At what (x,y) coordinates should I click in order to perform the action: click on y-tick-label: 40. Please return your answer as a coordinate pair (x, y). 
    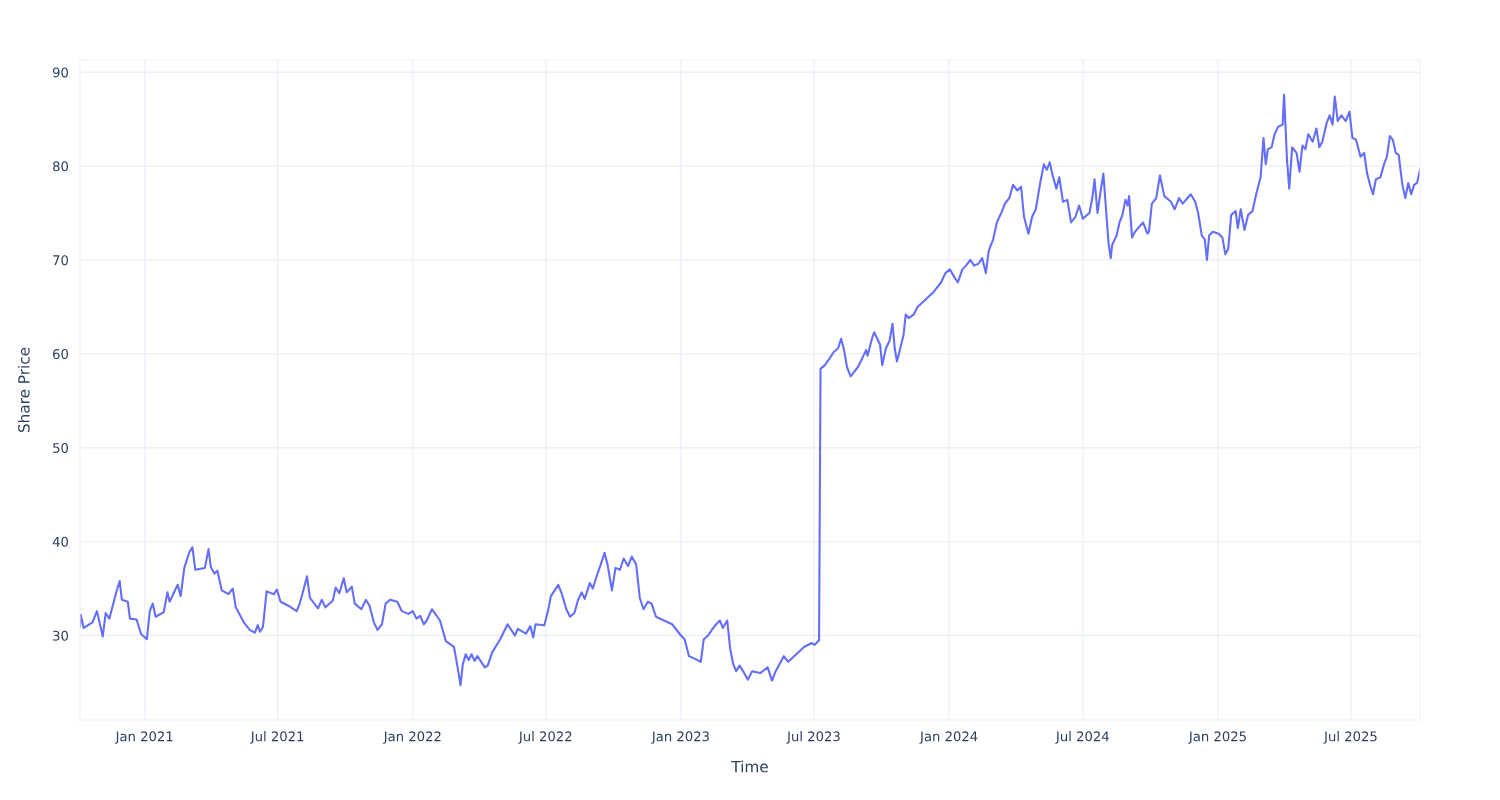
    Looking at the image, I should click on (60, 541).